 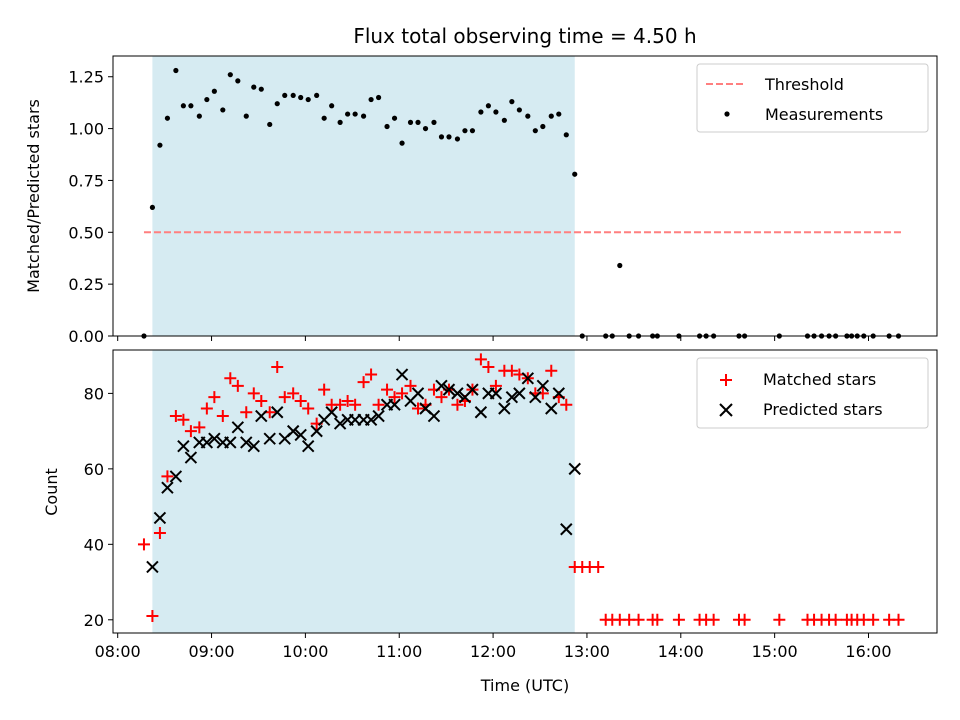 What do you see at coordinates (819, 379) in the screenshot?
I see `legend-matched-label: Matched stars` at bounding box center [819, 379].